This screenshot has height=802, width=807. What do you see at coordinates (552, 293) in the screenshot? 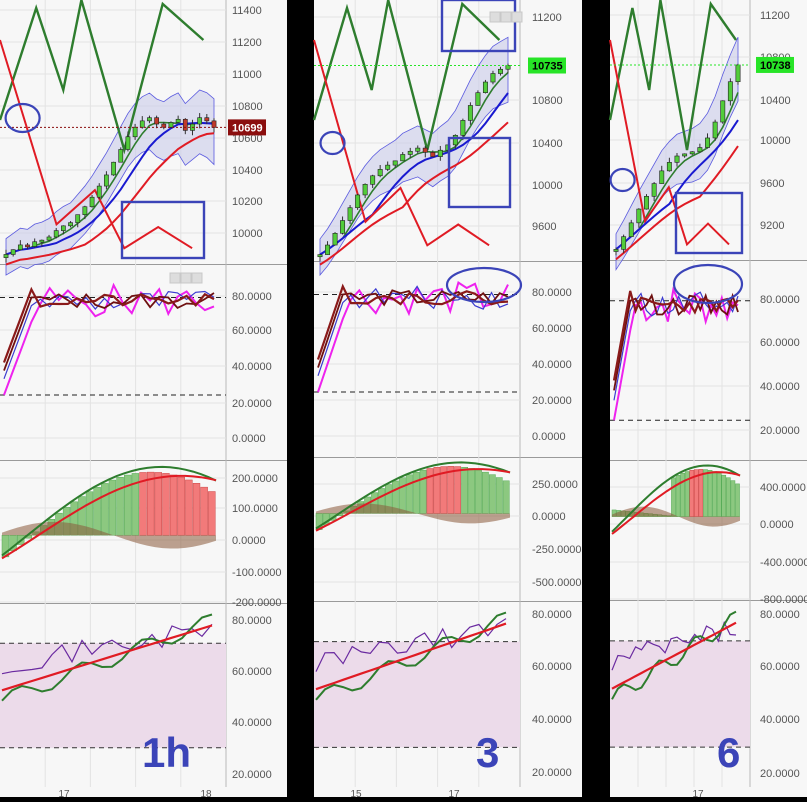
I see `stoch-tick-label: 80.0000` at bounding box center [552, 293].